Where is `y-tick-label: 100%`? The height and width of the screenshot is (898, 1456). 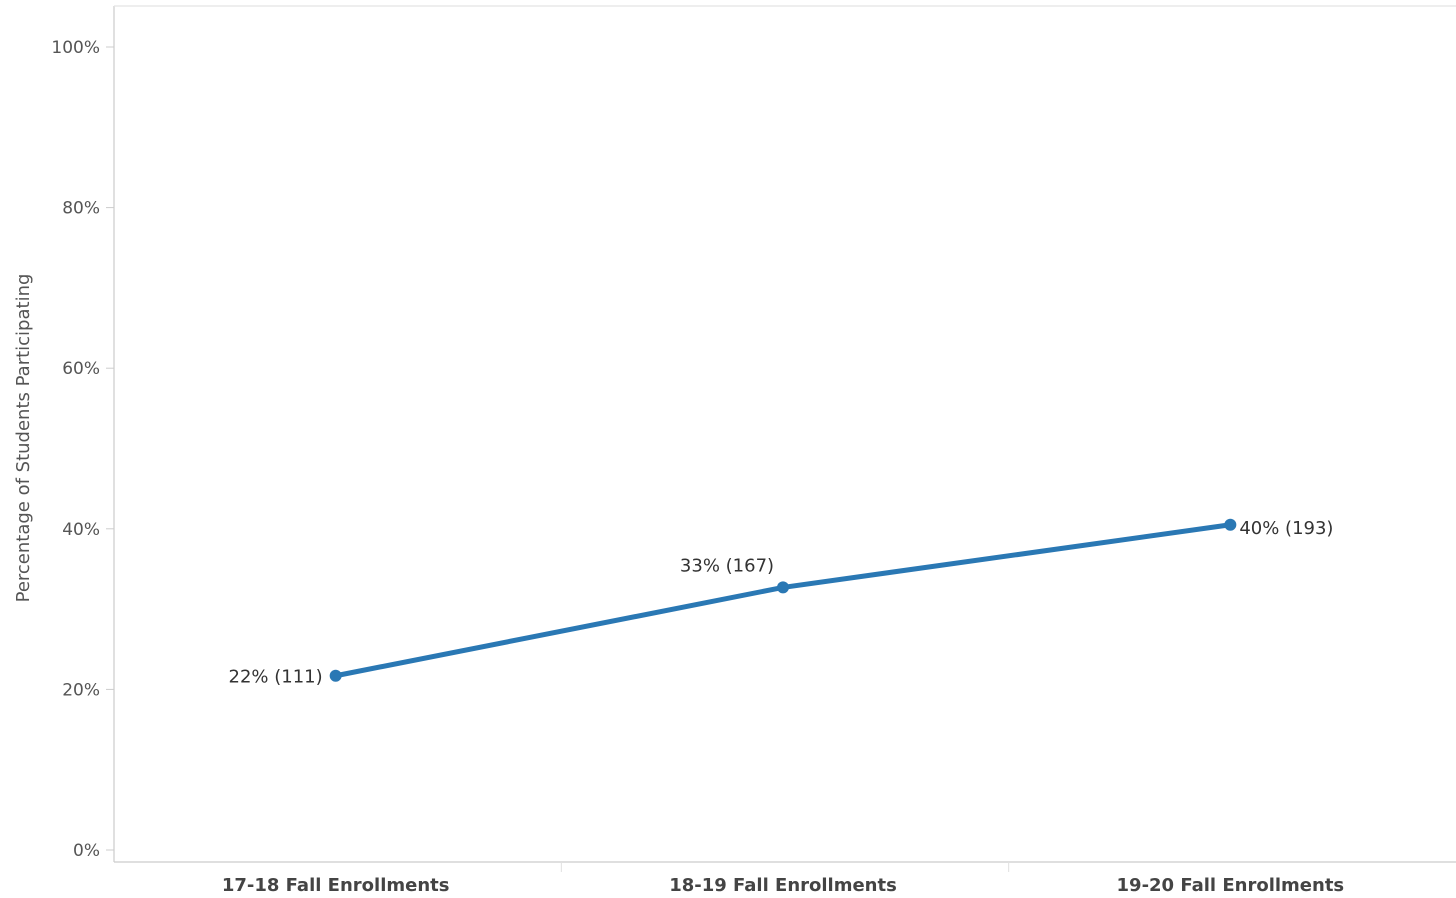 y-tick-label: 100% is located at coordinates (75, 48).